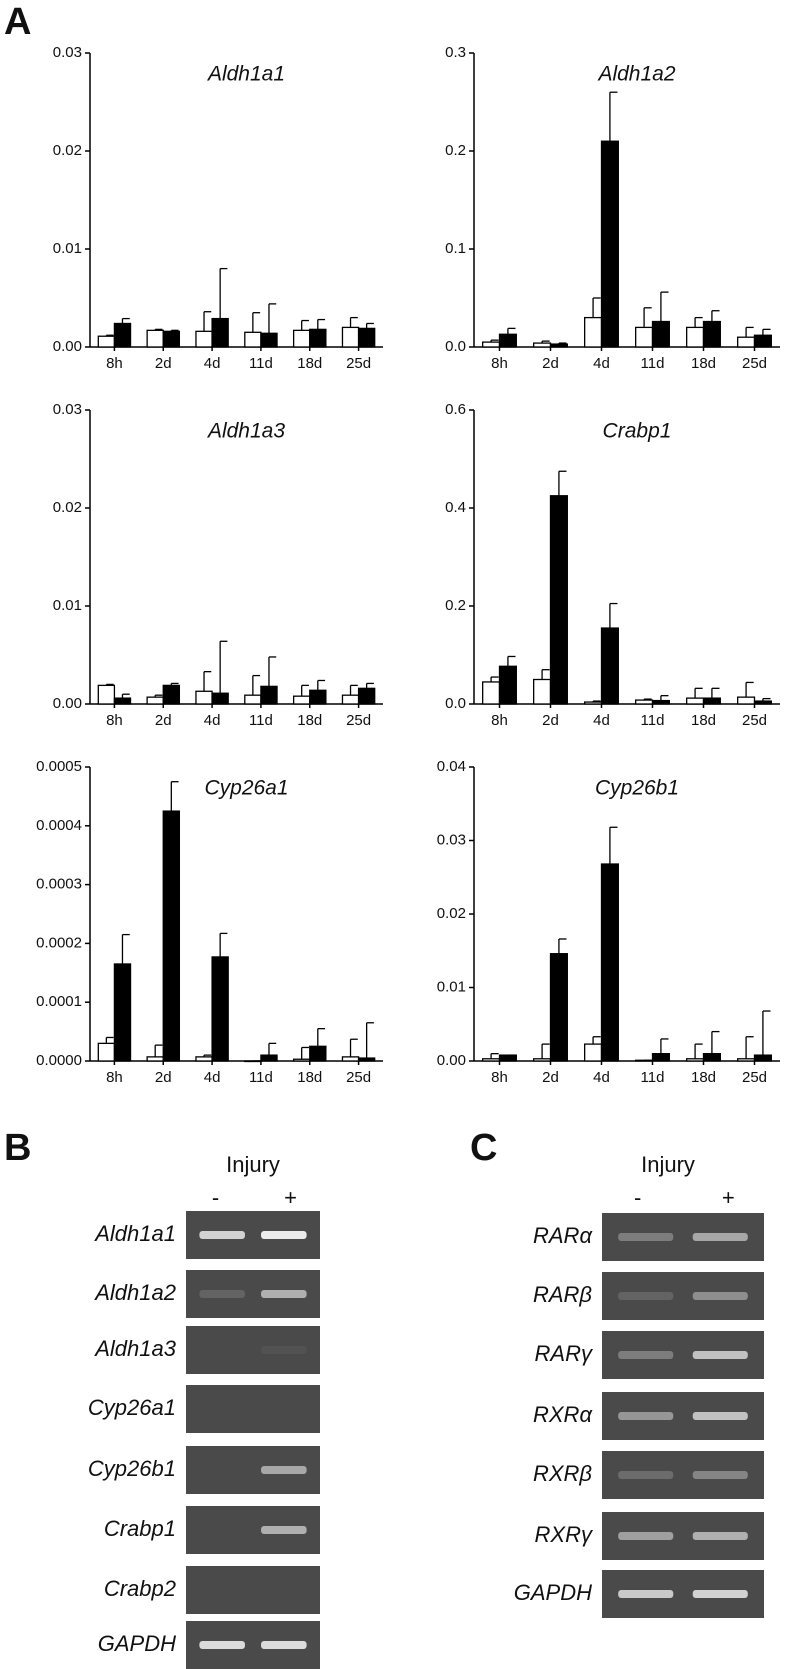 This screenshot has width=788, height=1669. Describe the element at coordinates (17, 22) in the screenshot. I see `panel-letter: A` at that location.